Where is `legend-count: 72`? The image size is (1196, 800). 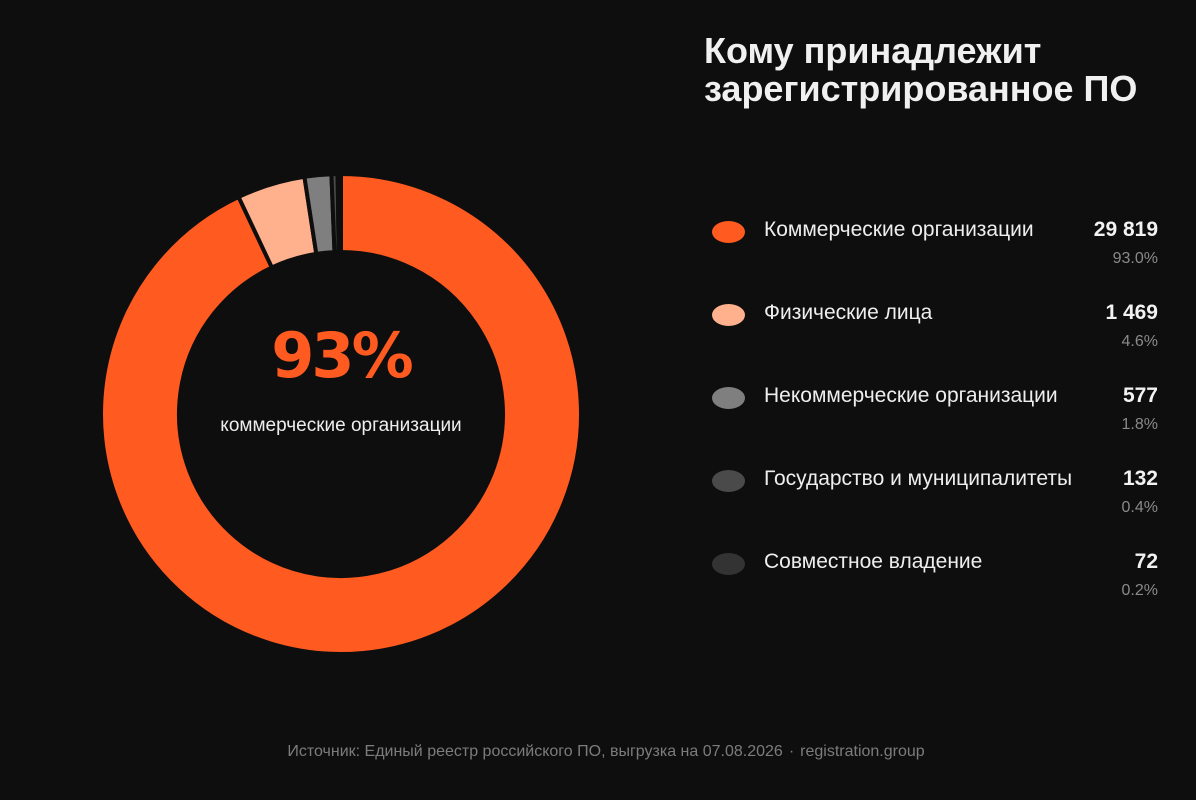
legend-count: 72 is located at coordinates (1146, 561).